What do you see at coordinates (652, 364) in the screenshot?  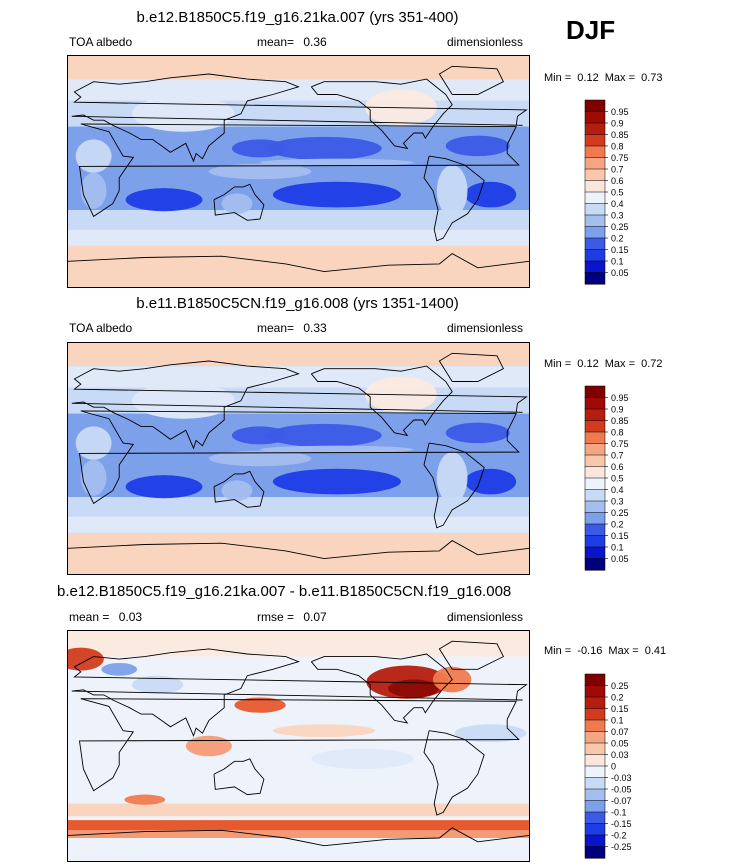 I see `panel-2-max-value: 0.72` at bounding box center [652, 364].